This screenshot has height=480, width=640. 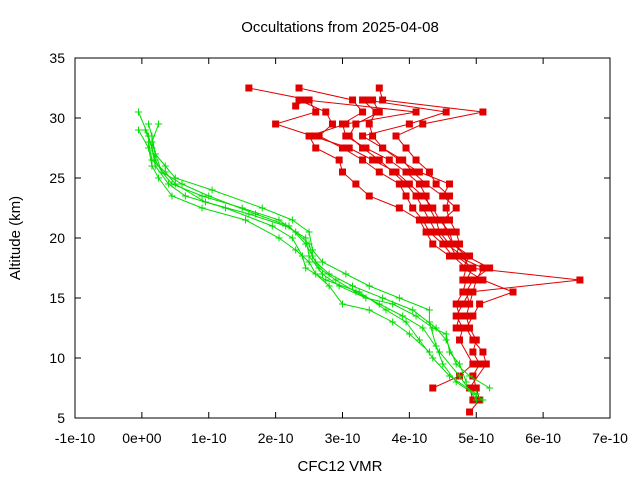 I want to click on x-tick-label: 2e-10, so click(x=276, y=438).